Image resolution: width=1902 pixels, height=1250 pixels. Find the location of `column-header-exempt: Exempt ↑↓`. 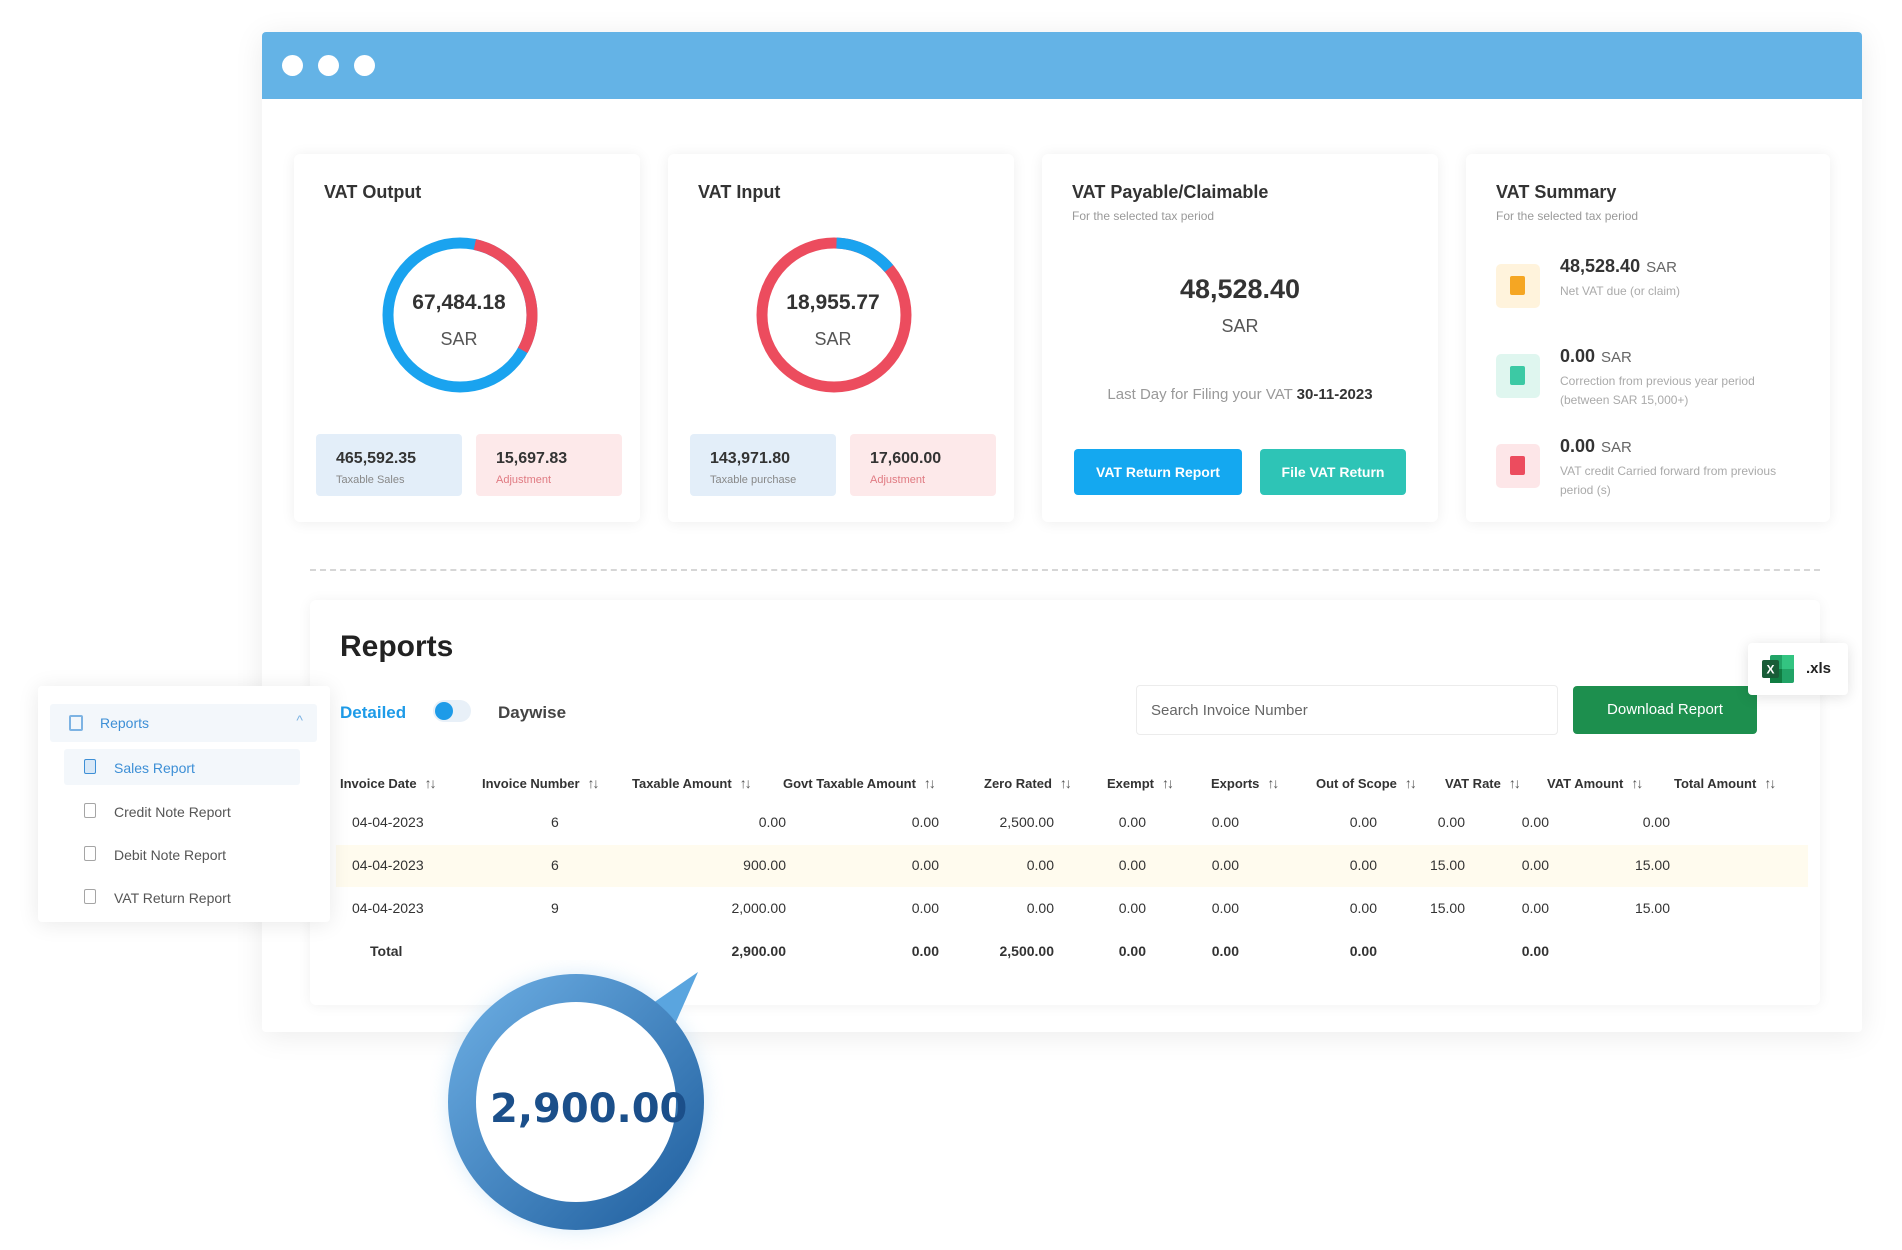

column-header-exempt: Exempt ↑↓ is located at coordinates (1140, 783).